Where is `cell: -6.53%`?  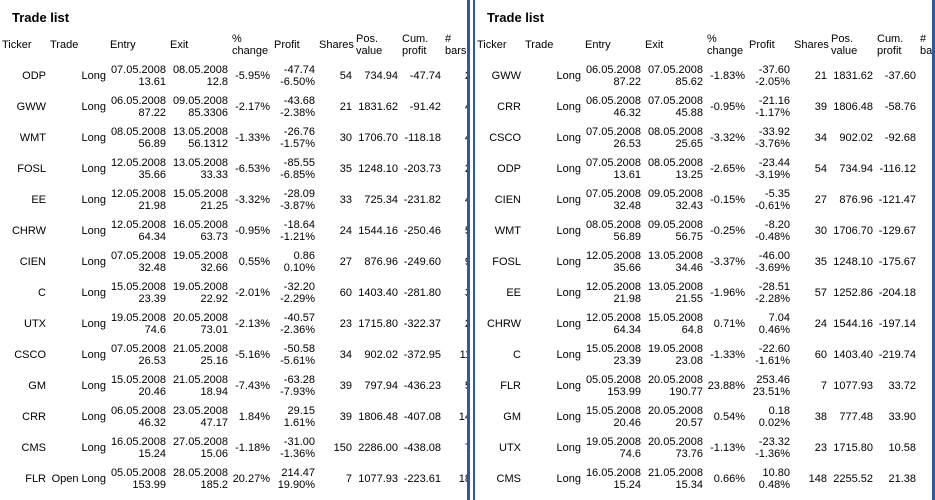 cell: -6.53% is located at coordinates (251, 168).